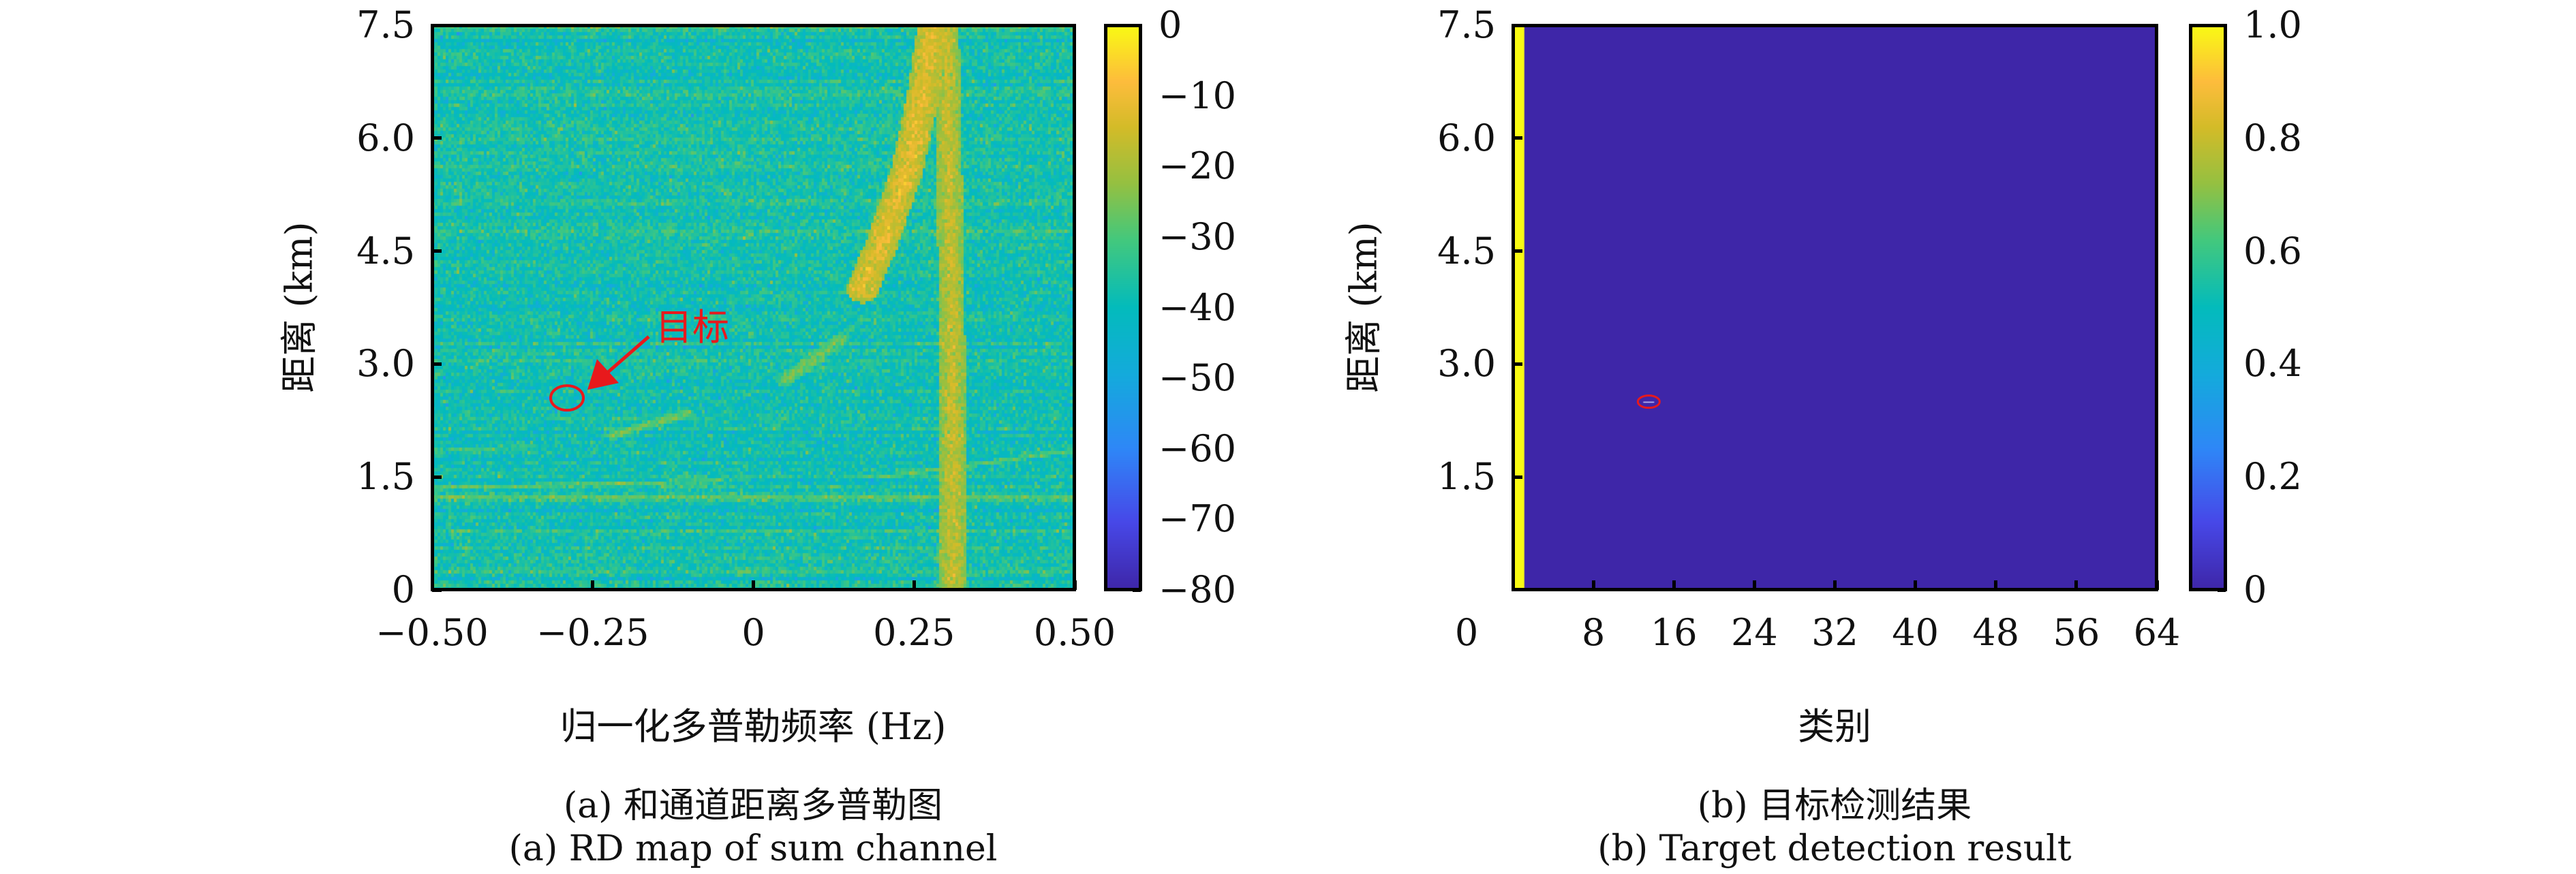  Describe the element at coordinates (2272, 477) in the screenshot. I see `colorbar-tick-label: 0.2` at that location.